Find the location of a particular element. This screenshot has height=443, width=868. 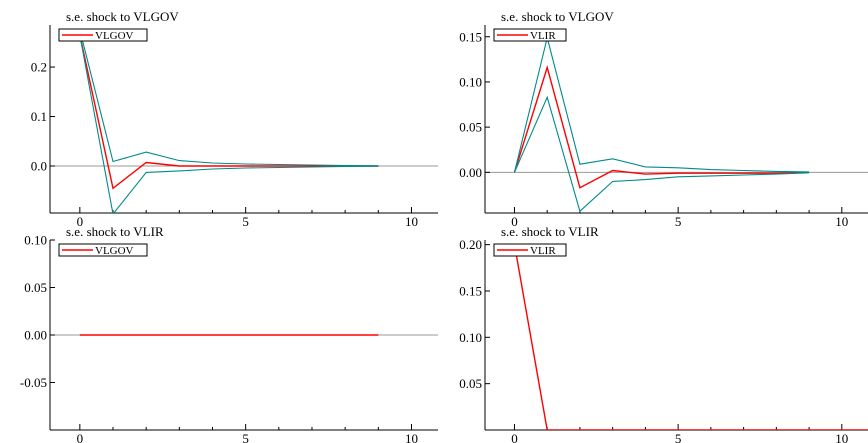

y-tick-label: 0.0 is located at coordinates (39, 166).